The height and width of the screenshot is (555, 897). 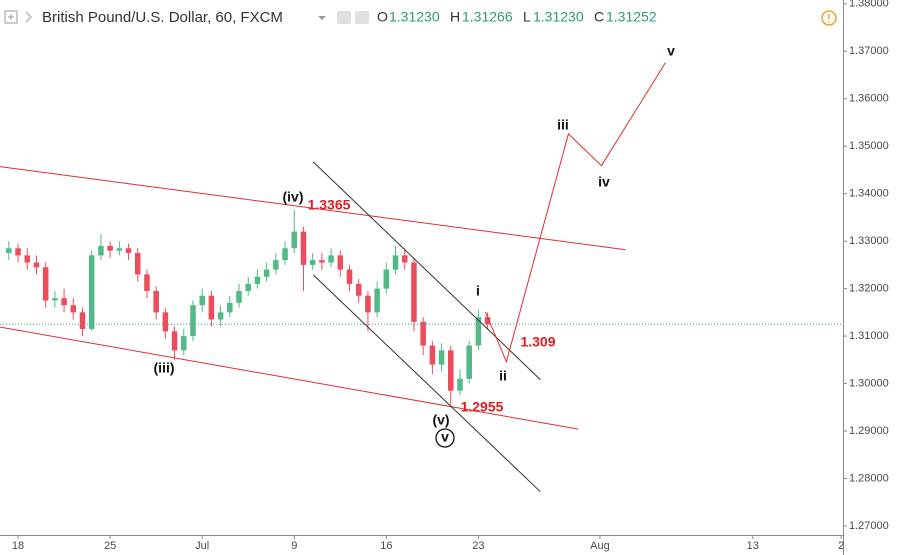 What do you see at coordinates (478, 546) in the screenshot?
I see `x-tick-label: 23` at bounding box center [478, 546].